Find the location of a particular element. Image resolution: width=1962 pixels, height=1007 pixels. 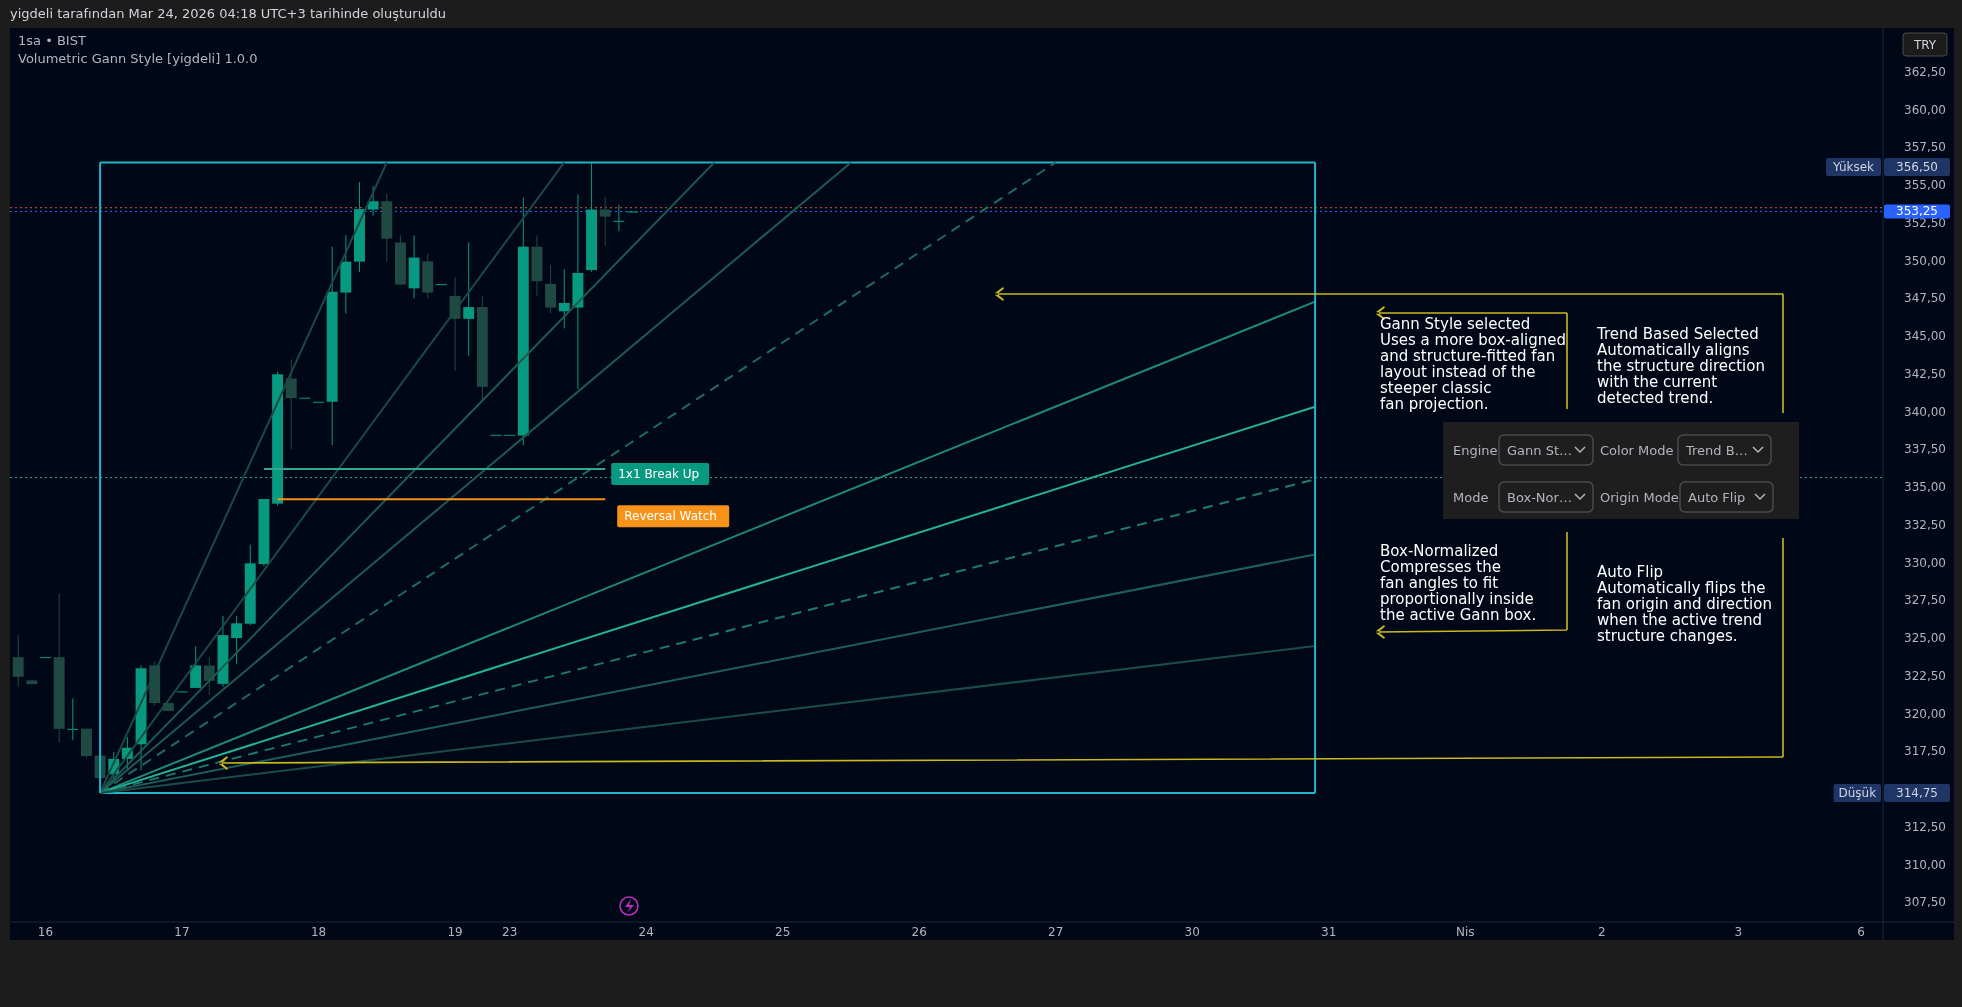

x-tick-label: 26 is located at coordinates (919, 932).